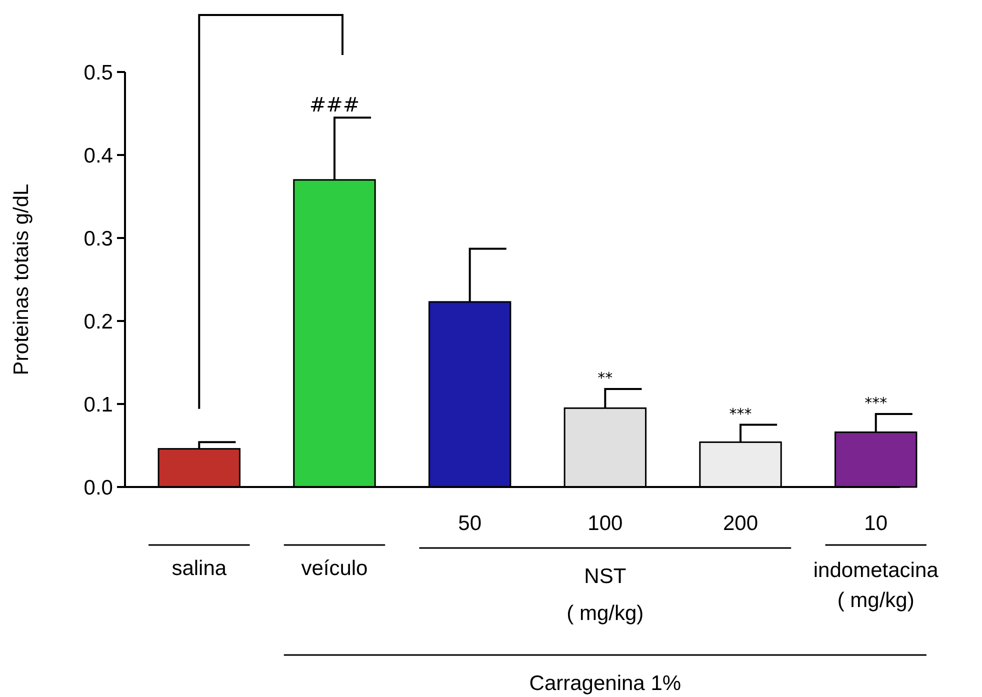 The image size is (982, 697). Describe the element at coordinates (605, 523) in the screenshot. I see `x-tick-label: 100` at that location.